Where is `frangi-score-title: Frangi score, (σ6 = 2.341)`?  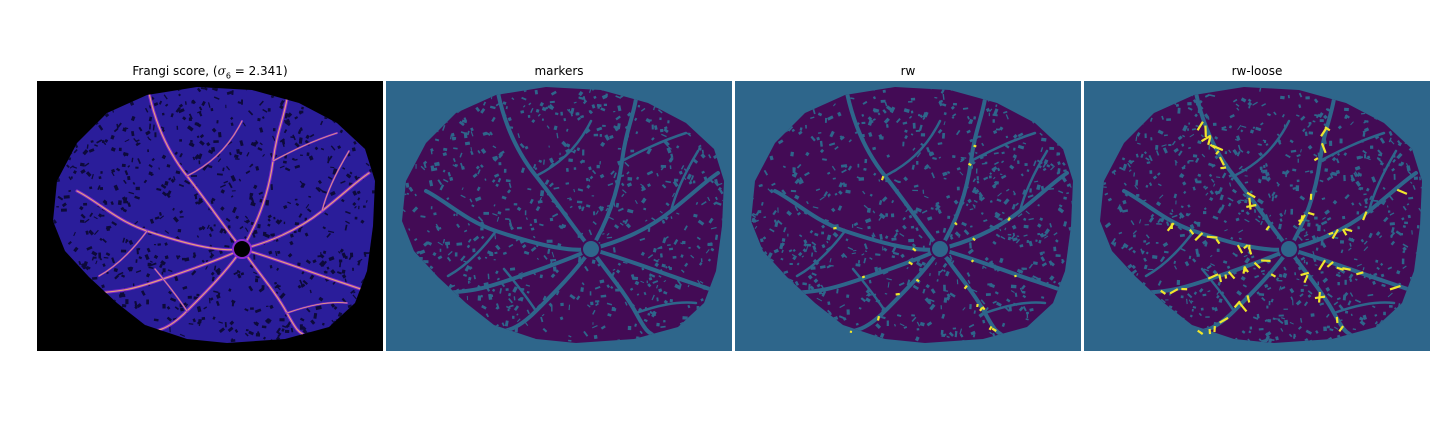 frangi-score-title: Frangi score, (σ6 = 2.341) is located at coordinates (210, 72).